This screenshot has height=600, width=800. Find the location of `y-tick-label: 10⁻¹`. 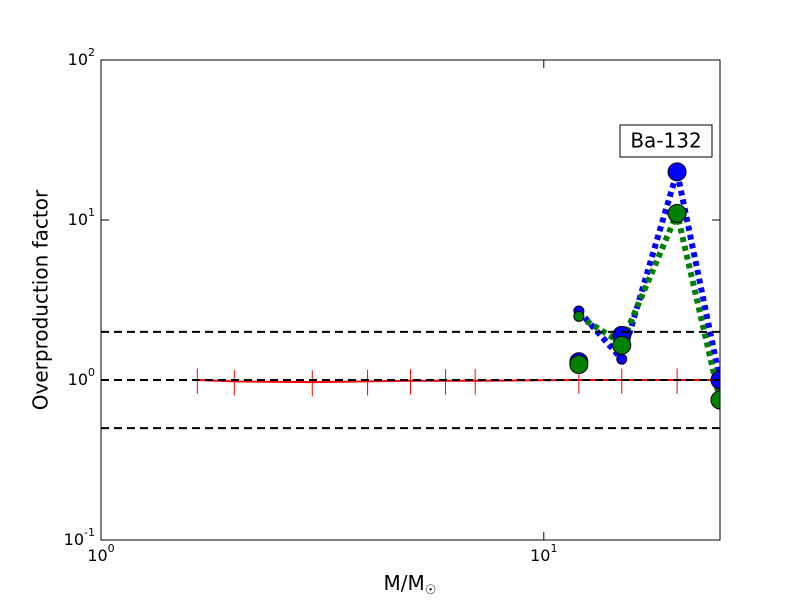

y-tick-label: 10⁻¹ is located at coordinates (79, 537).